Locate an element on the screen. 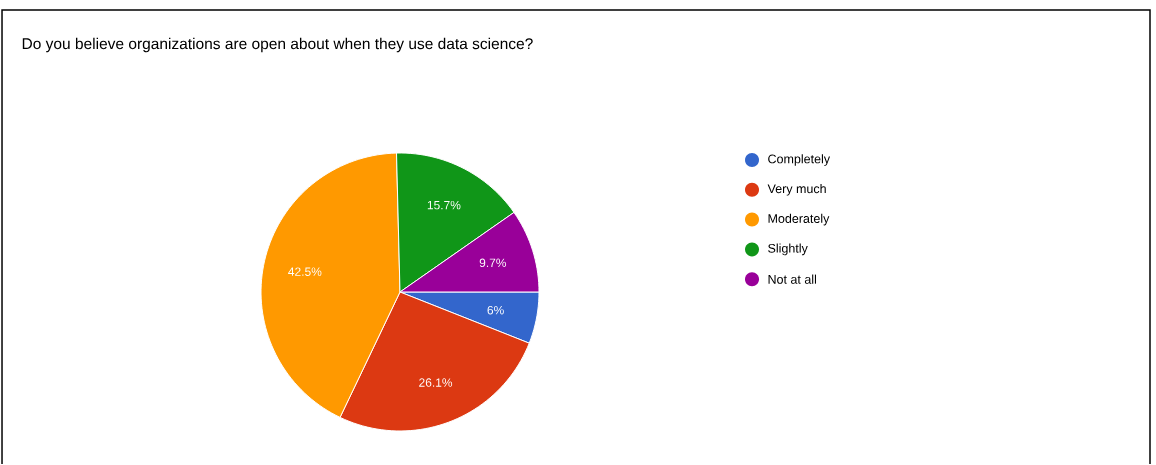  legend-label: Very much is located at coordinates (796, 190).